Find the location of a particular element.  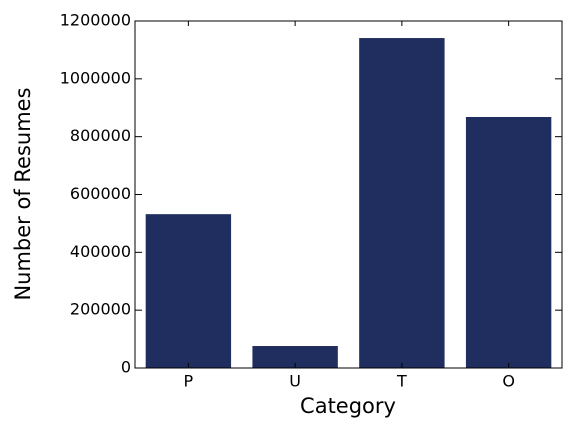

y-tick-label: 0 is located at coordinates (126, 367).